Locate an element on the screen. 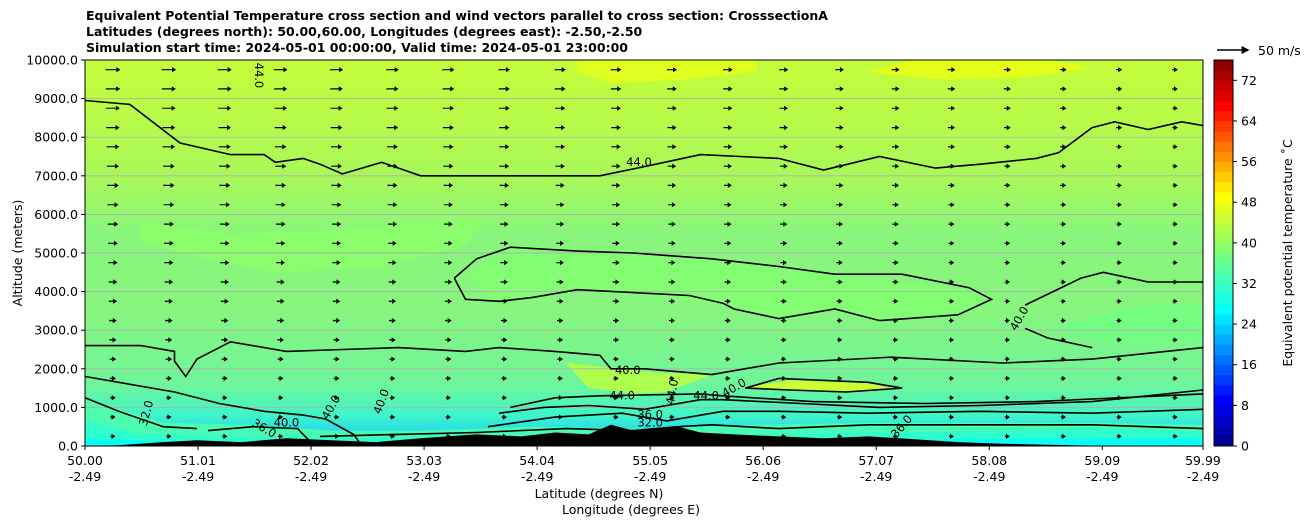  x-axis-label-line-1: Latitude (degrees N) is located at coordinates (599, 493).